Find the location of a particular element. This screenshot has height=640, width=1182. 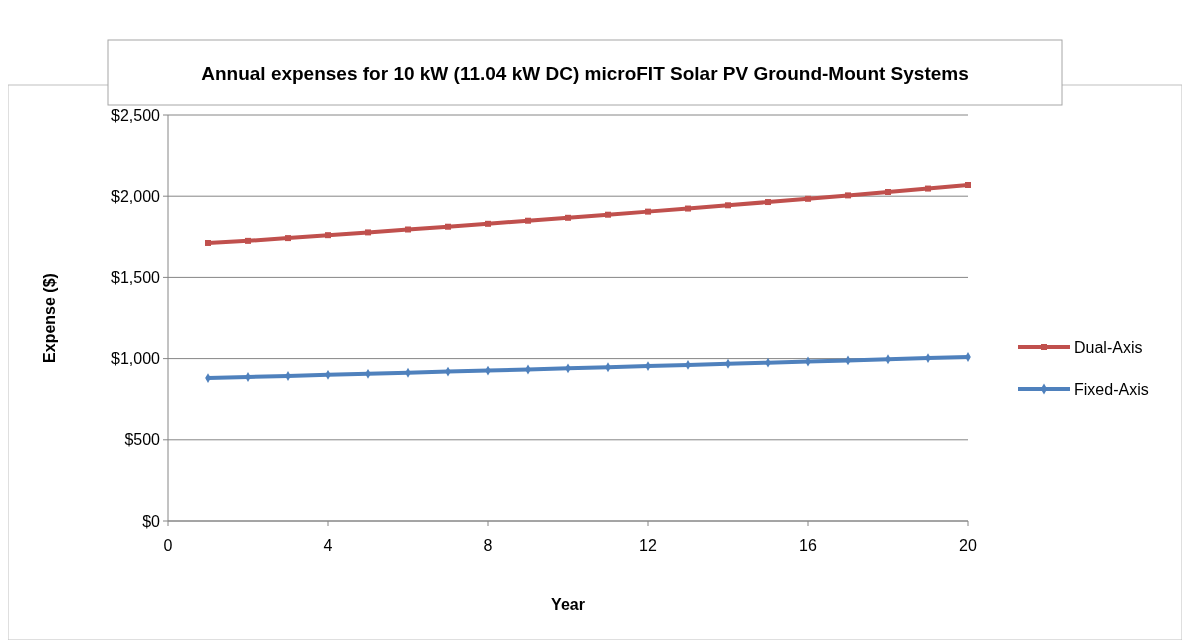

y-tick-label: $1,000 is located at coordinates (136, 359).